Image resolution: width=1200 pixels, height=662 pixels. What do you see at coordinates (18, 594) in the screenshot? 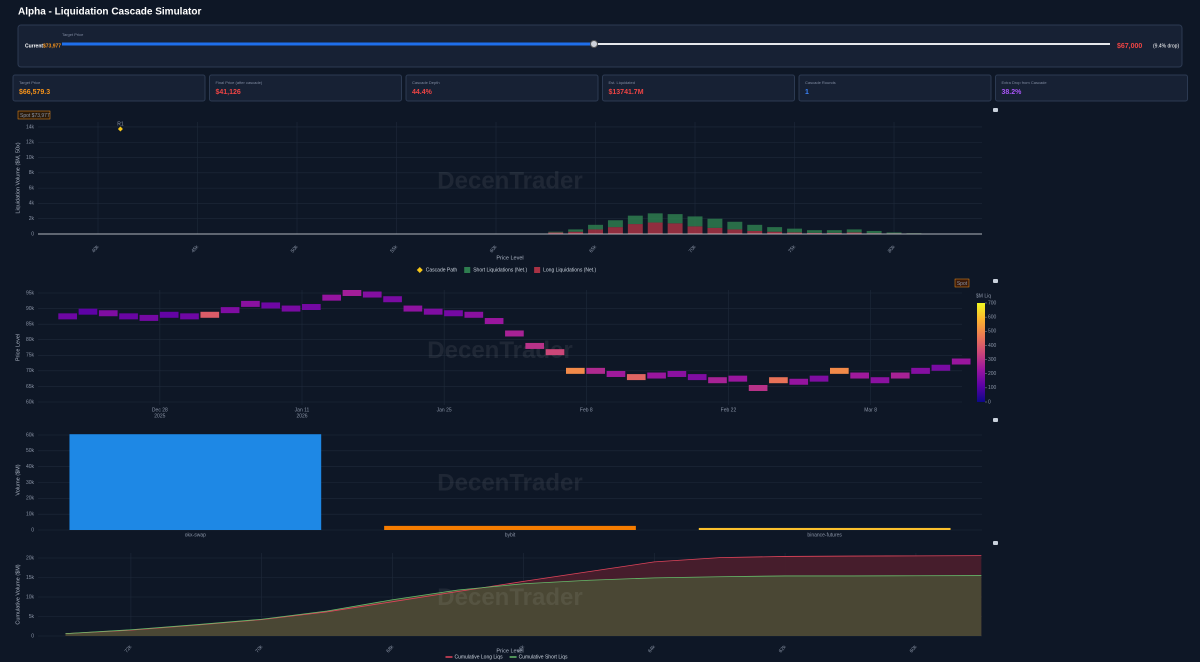
I see `y-axis-title: Cumulative Volume ($M)` at bounding box center [18, 594].